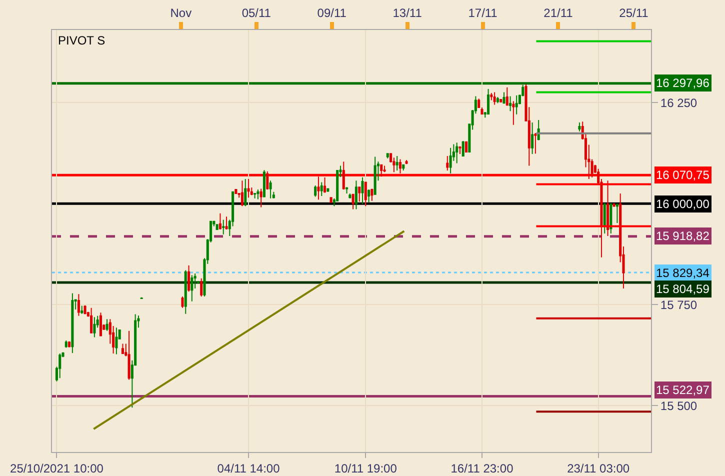 The height and width of the screenshot is (476, 725). What do you see at coordinates (679, 405) in the screenshot?
I see `y-tick-label: 15 500` at bounding box center [679, 405].